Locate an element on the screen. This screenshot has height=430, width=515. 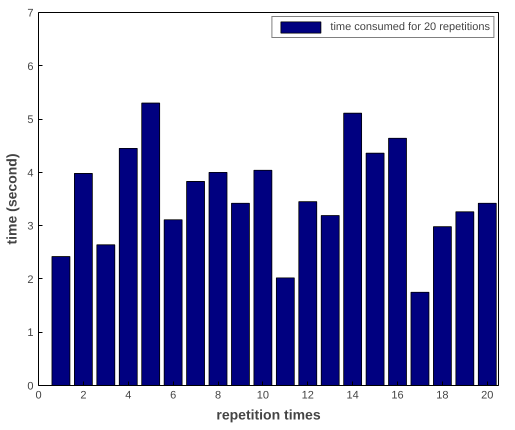
x-tick-label: 20 is located at coordinates (487, 396).